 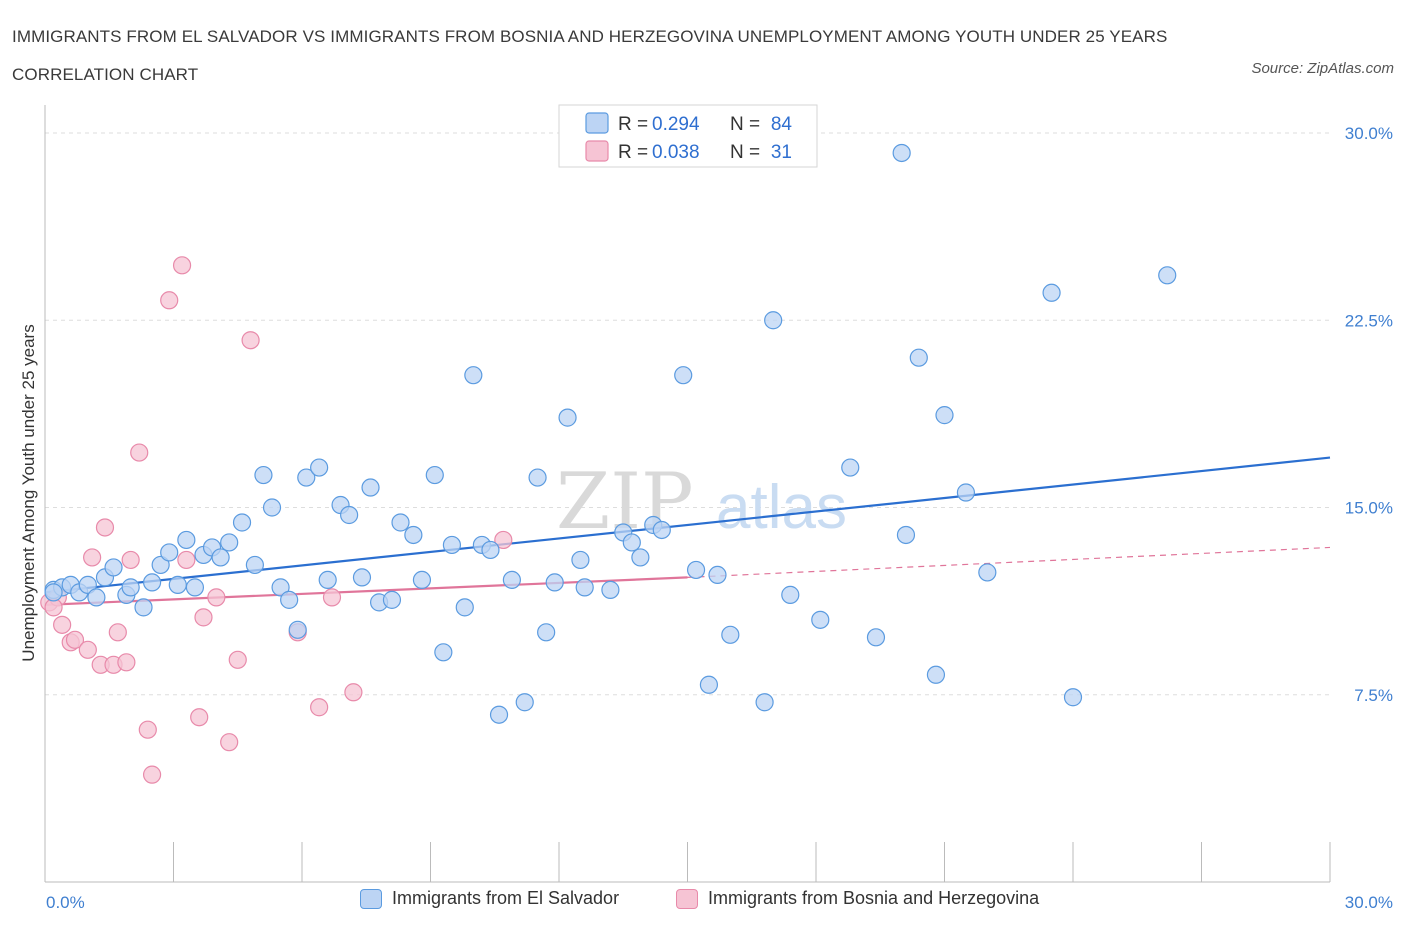 I want to click on y-tick-label: 30.0%, so click(x=1369, y=133).